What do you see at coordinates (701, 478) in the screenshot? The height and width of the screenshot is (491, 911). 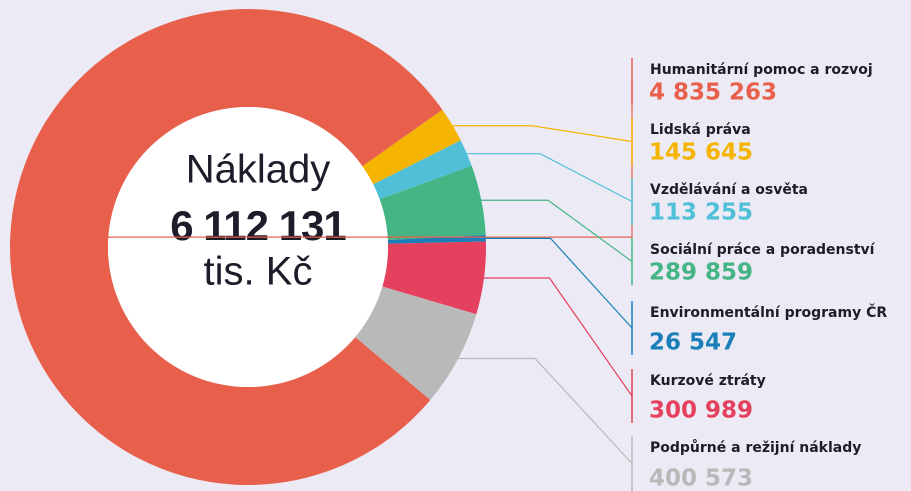 I see `value-label: 400 573` at bounding box center [701, 478].